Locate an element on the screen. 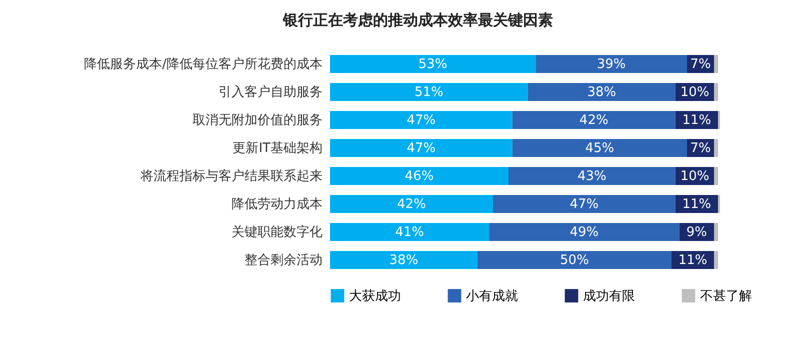 The height and width of the screenshot is (347, 800). data-label: 9% is located at coordinates (697, 232).